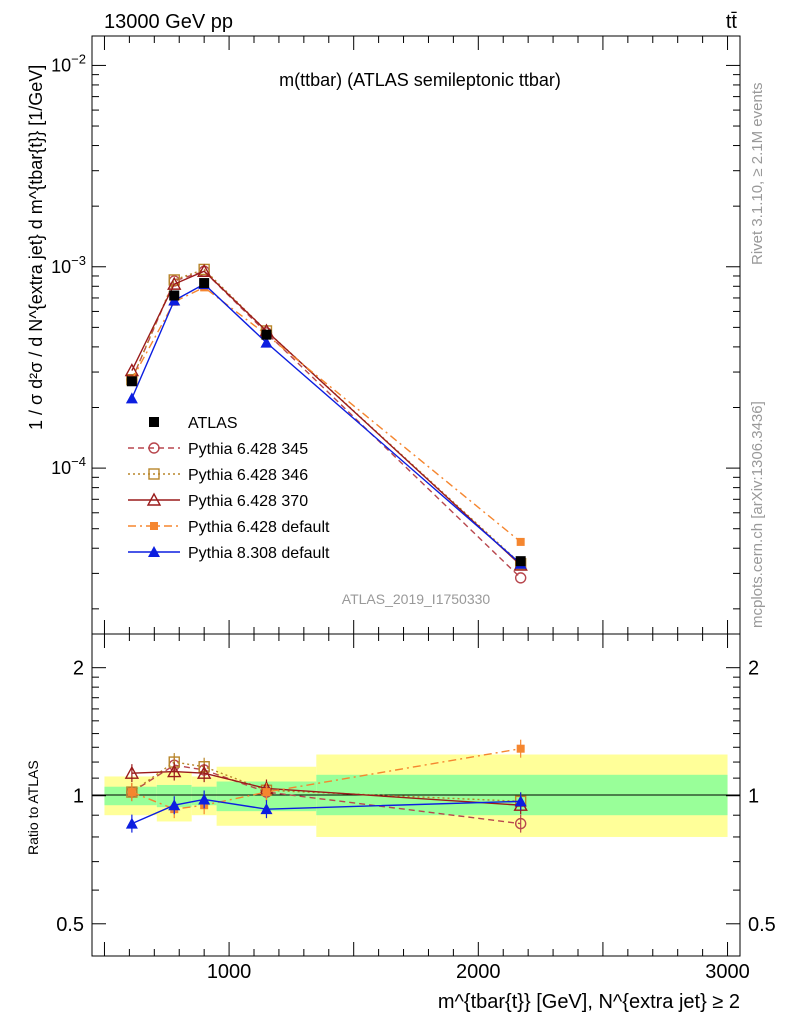  I want to click on x-tick-label: 3000, so click(727, 972).